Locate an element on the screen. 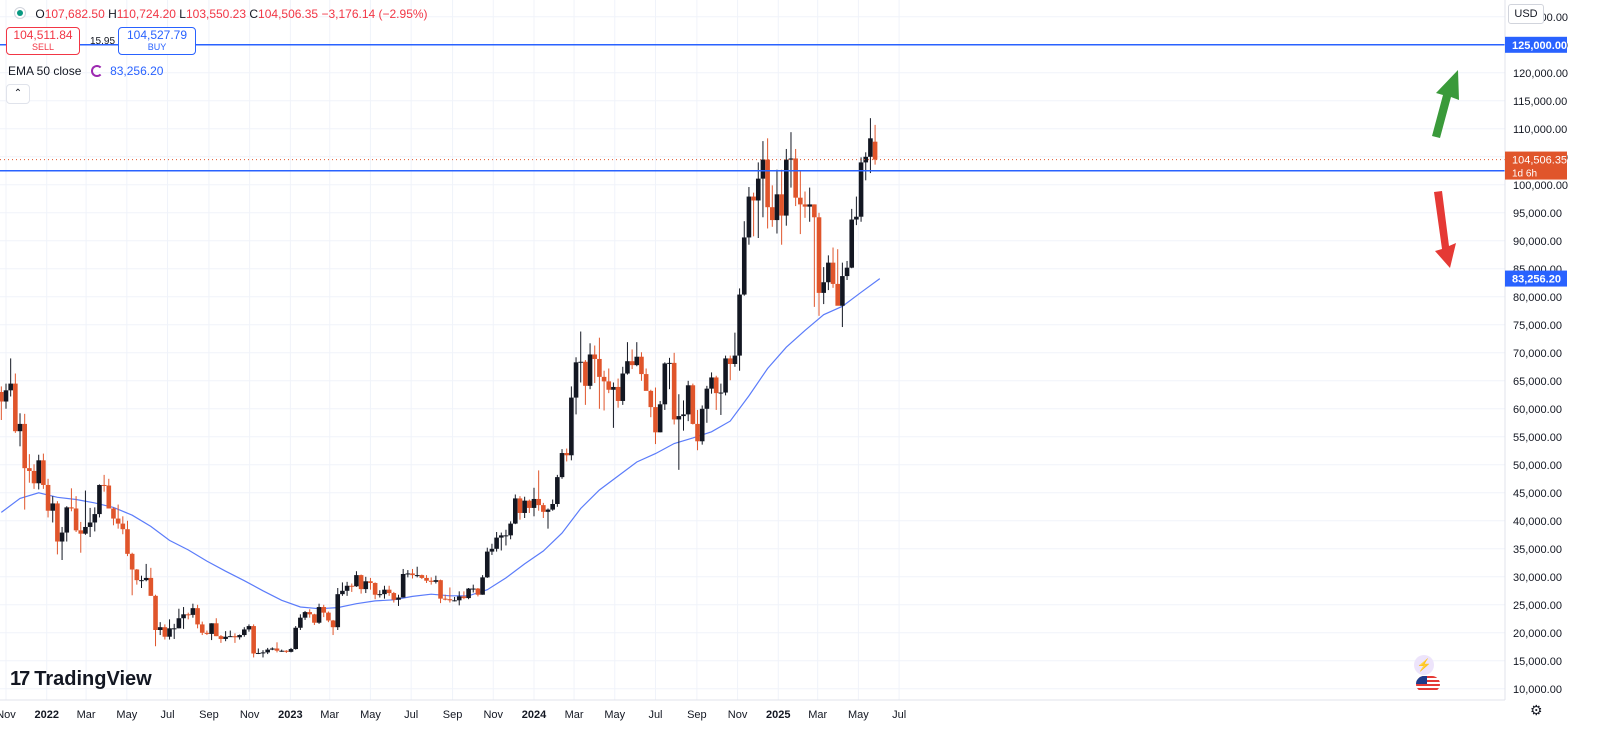  sell-button: 104,511.84 SELL is located at coordinates (43, 41).